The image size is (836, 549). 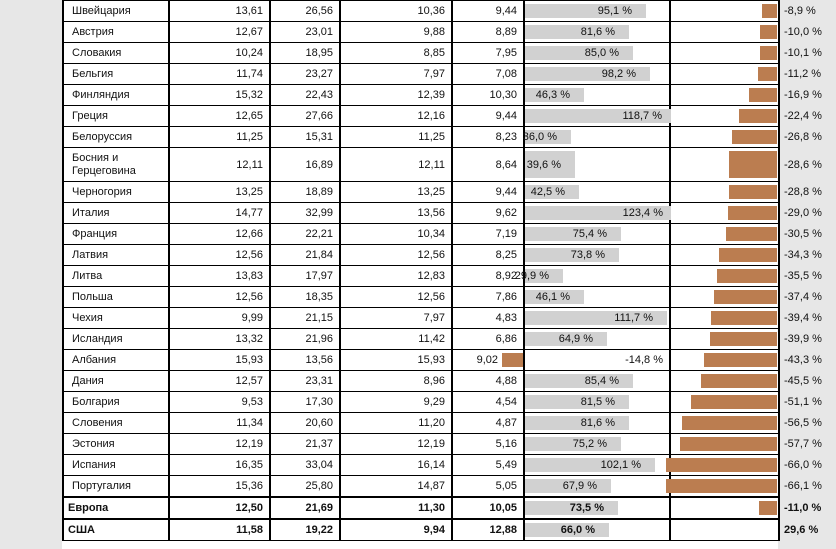 What do you see at coordinates (597, 423) in the screenshot?
I see `pct-label: 81,6 %` at bounding box center [597, 423].